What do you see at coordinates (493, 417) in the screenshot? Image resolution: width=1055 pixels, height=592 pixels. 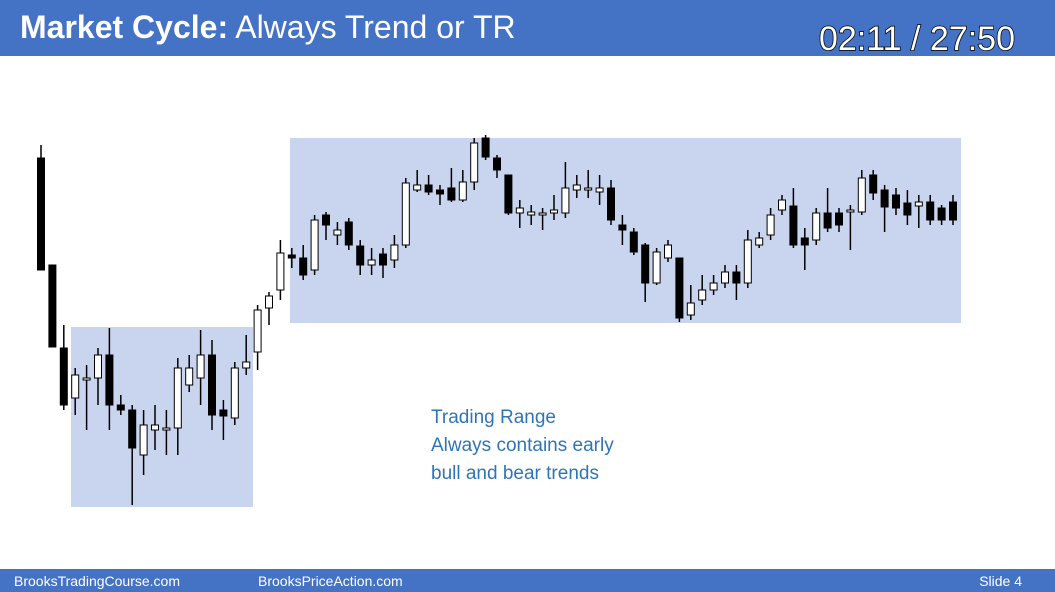 I see `annotation: Trading Range` at bounding box center [493, 417].